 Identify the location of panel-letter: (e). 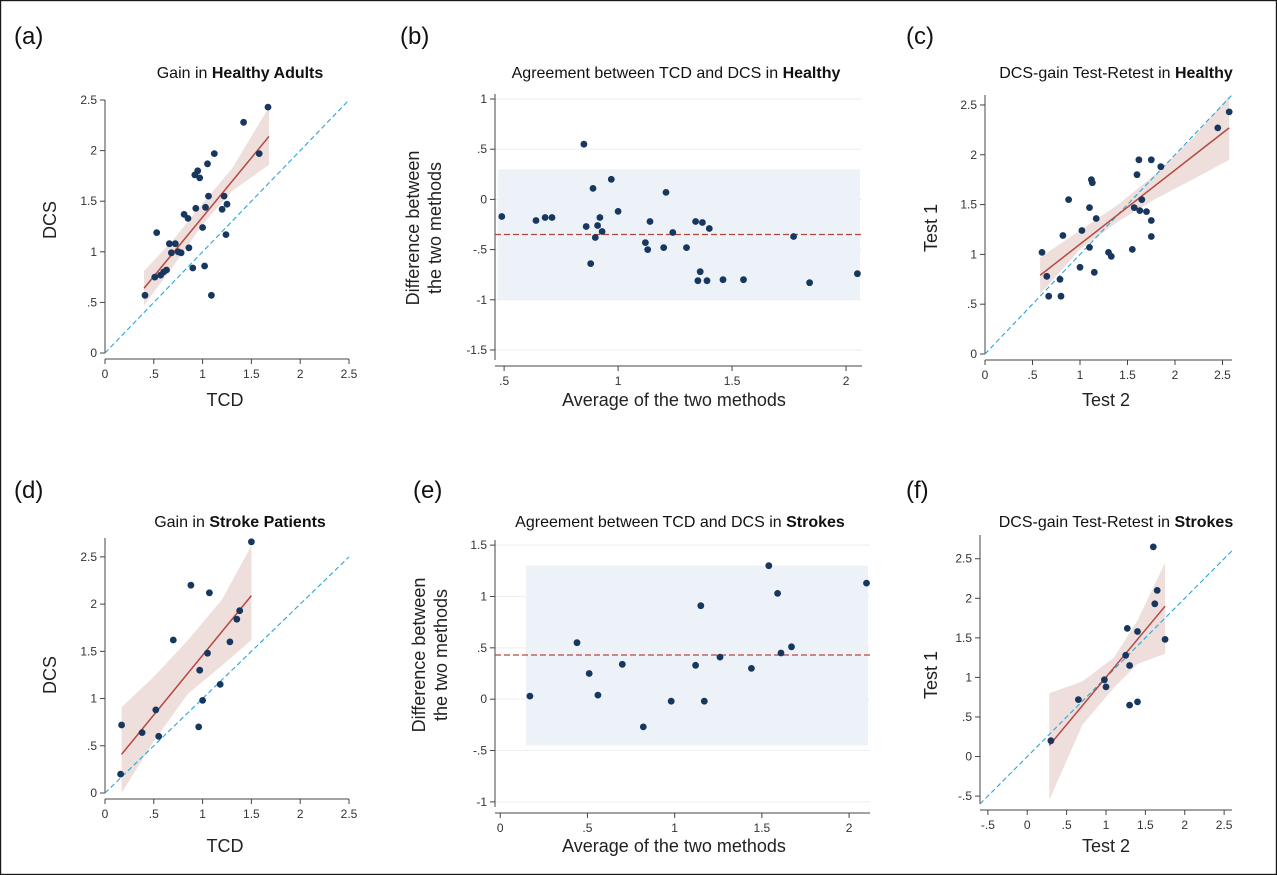
(427, 490).